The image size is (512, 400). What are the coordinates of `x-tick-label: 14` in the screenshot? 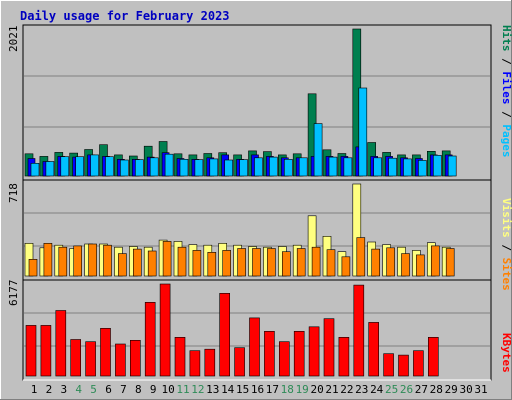 It's located at (228, 389).